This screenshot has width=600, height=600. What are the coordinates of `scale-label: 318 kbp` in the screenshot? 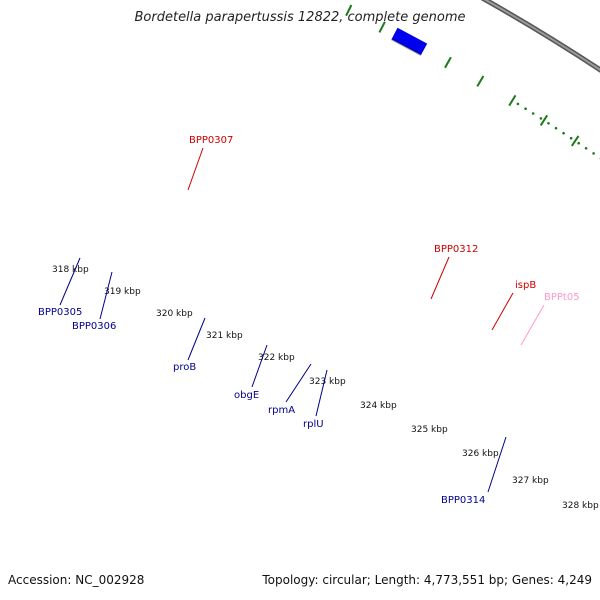 It's located at (70, 270).